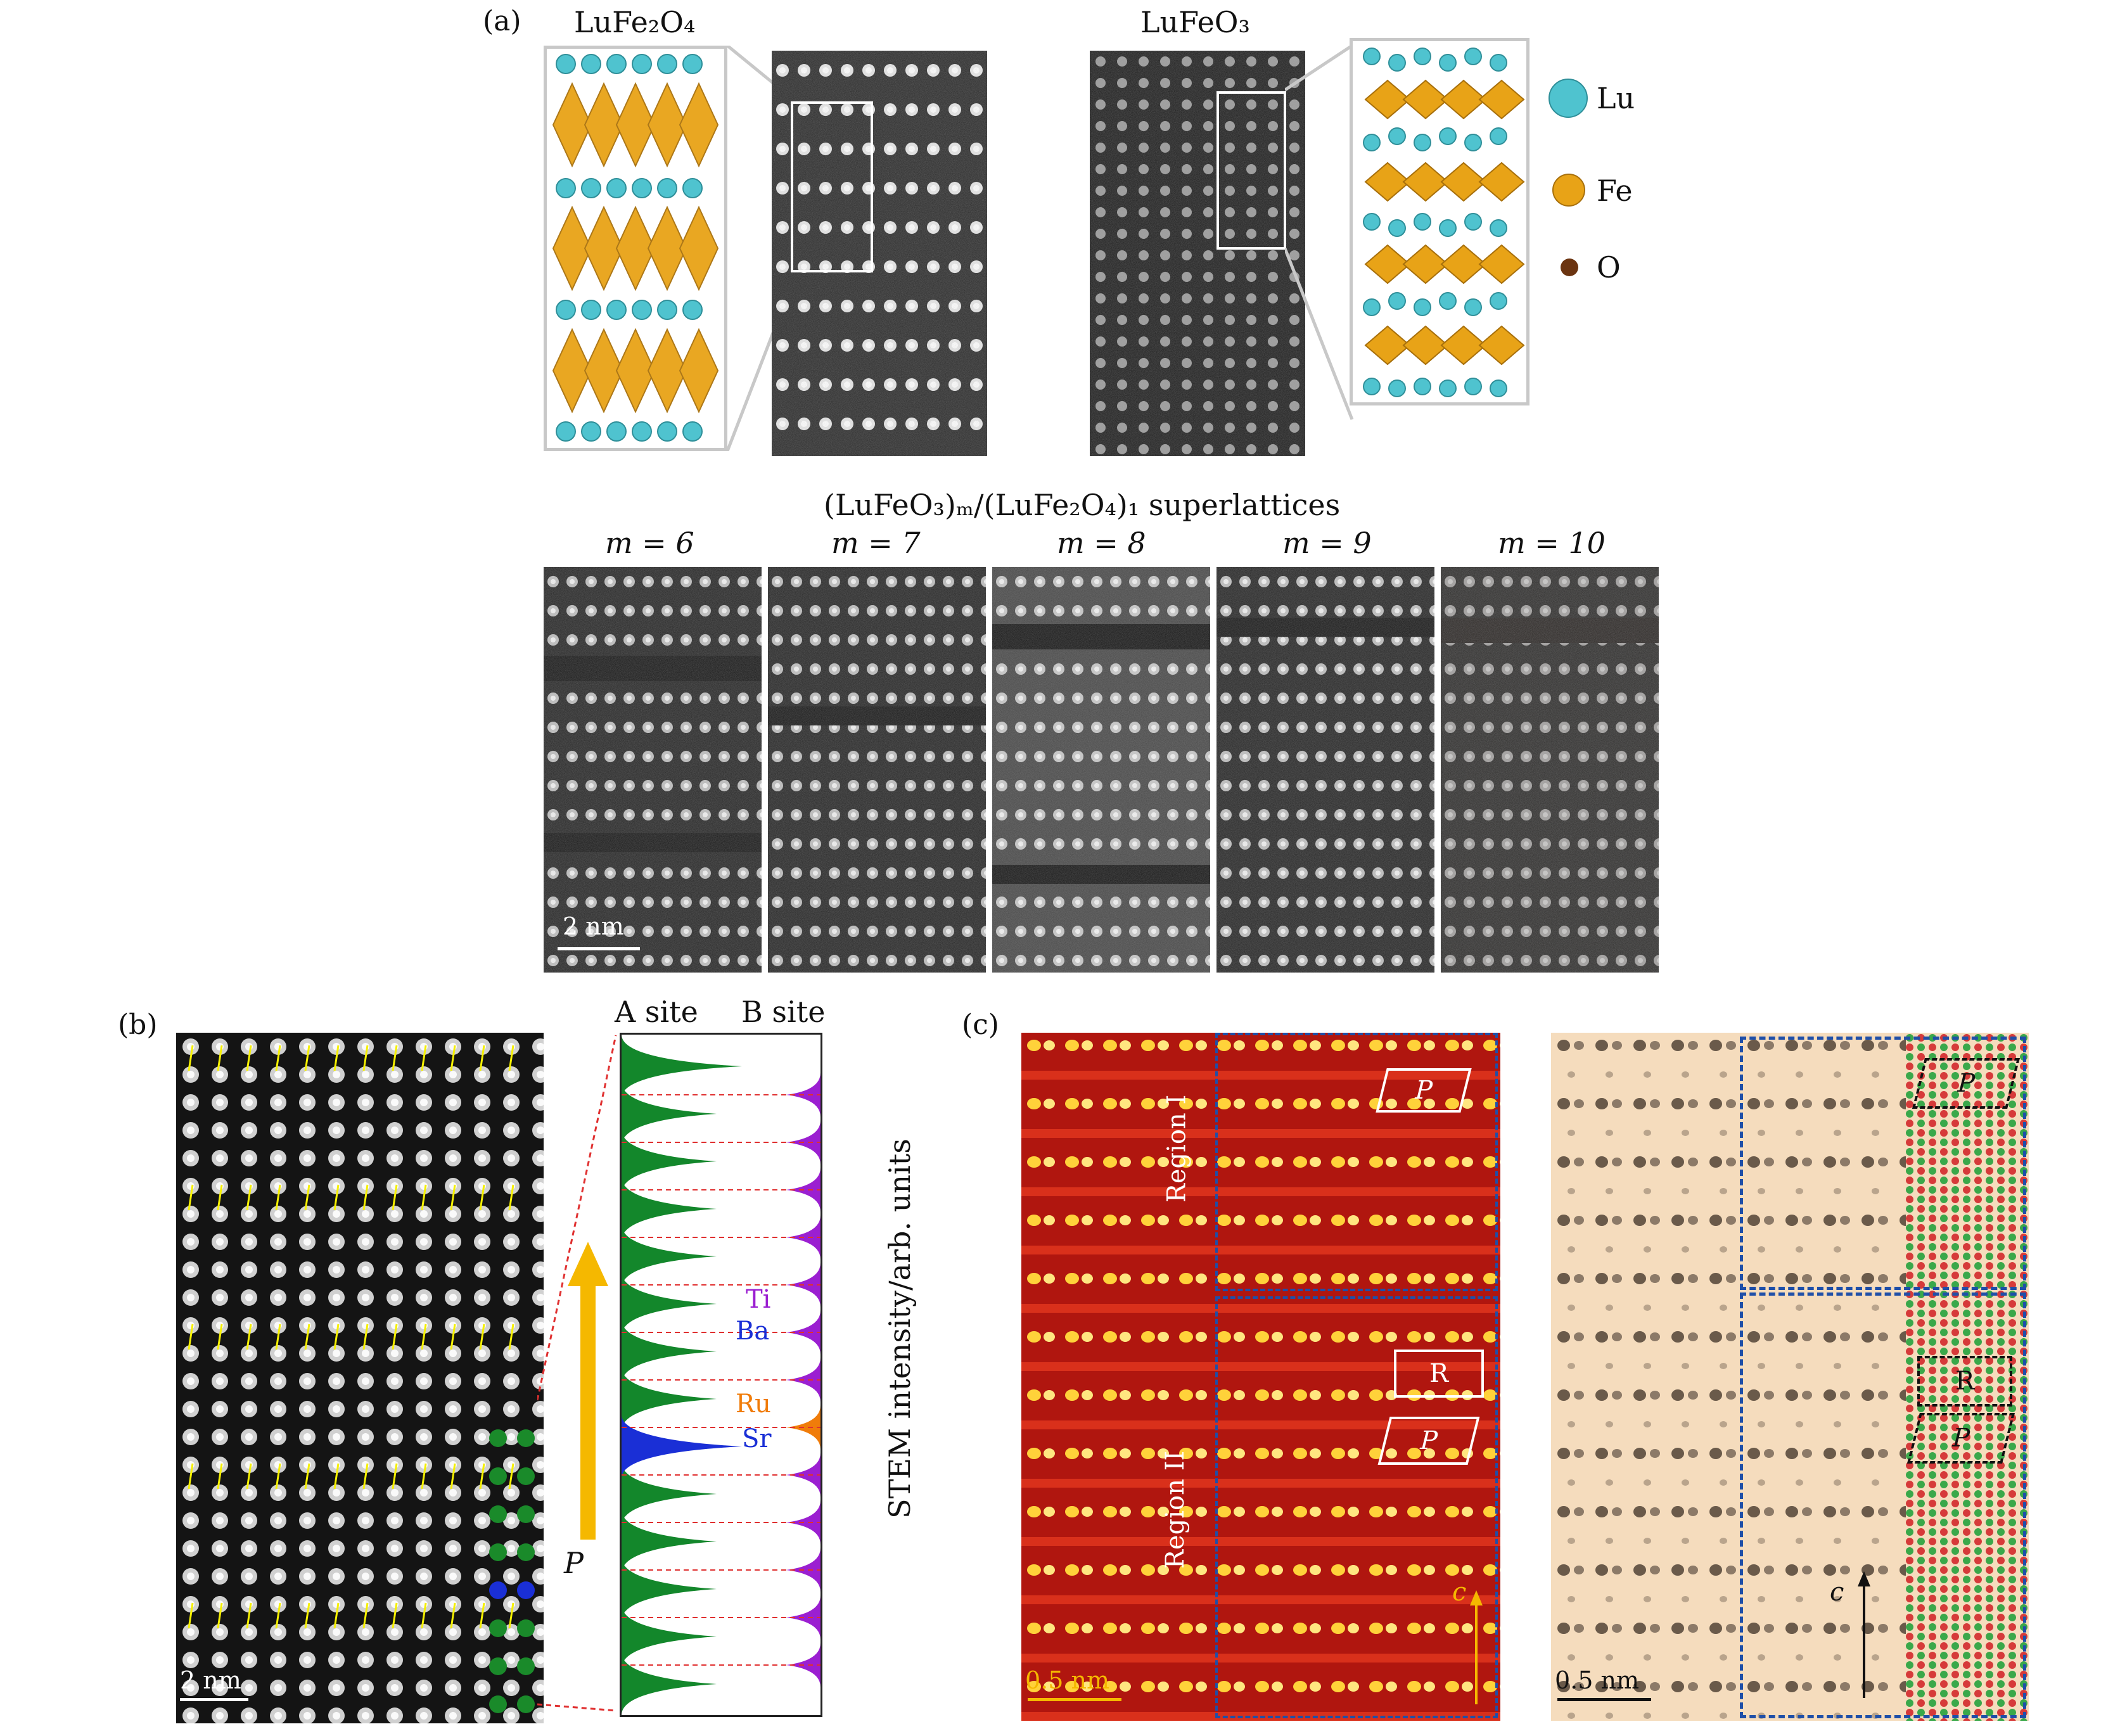 Image resolution: width=2120 pixels, height=1736 pixels. Describe the element at coordinates (1074, 1699) in the screenshot. I see `scale-bar-c-left` at that location.